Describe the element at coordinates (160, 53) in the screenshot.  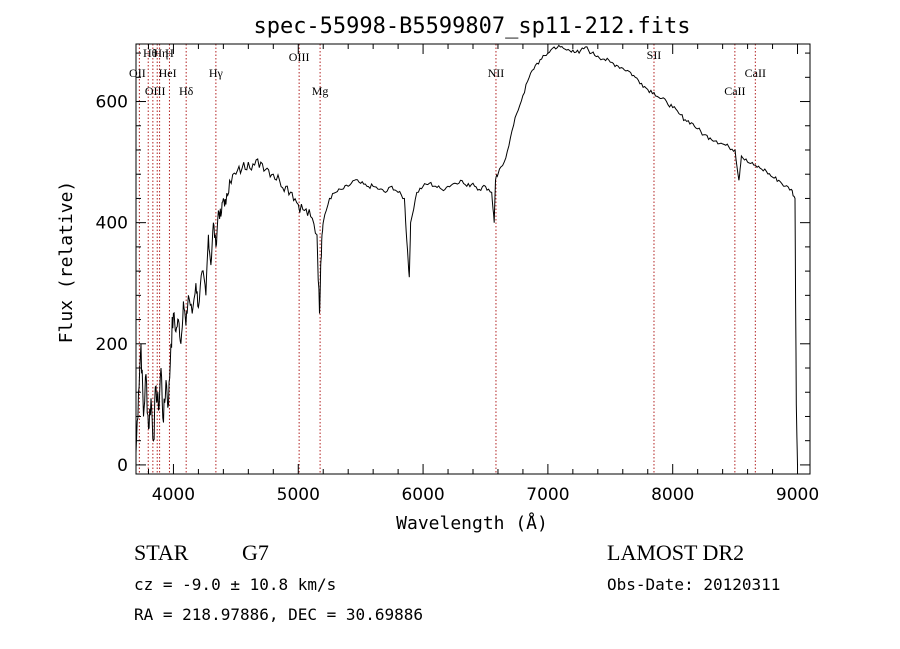
I see `line-marker-label: Hη` at that location.